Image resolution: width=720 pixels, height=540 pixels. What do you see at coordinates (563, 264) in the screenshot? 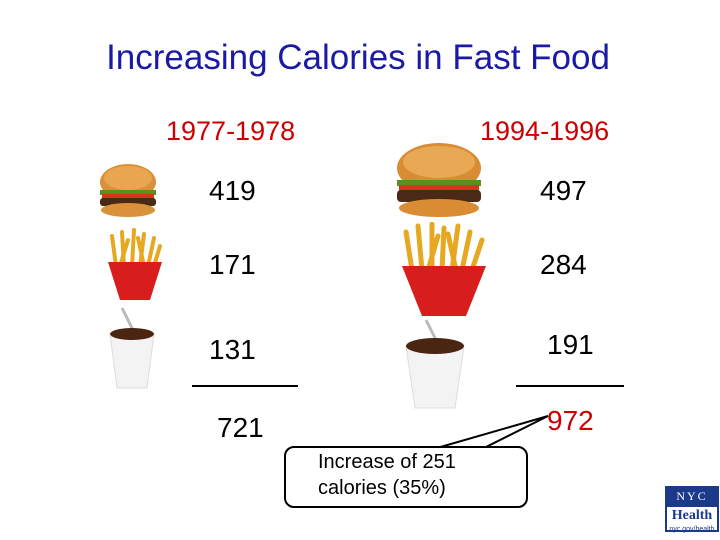
I see `calories-fries-1994: 284` at bounding box center [563, 264].